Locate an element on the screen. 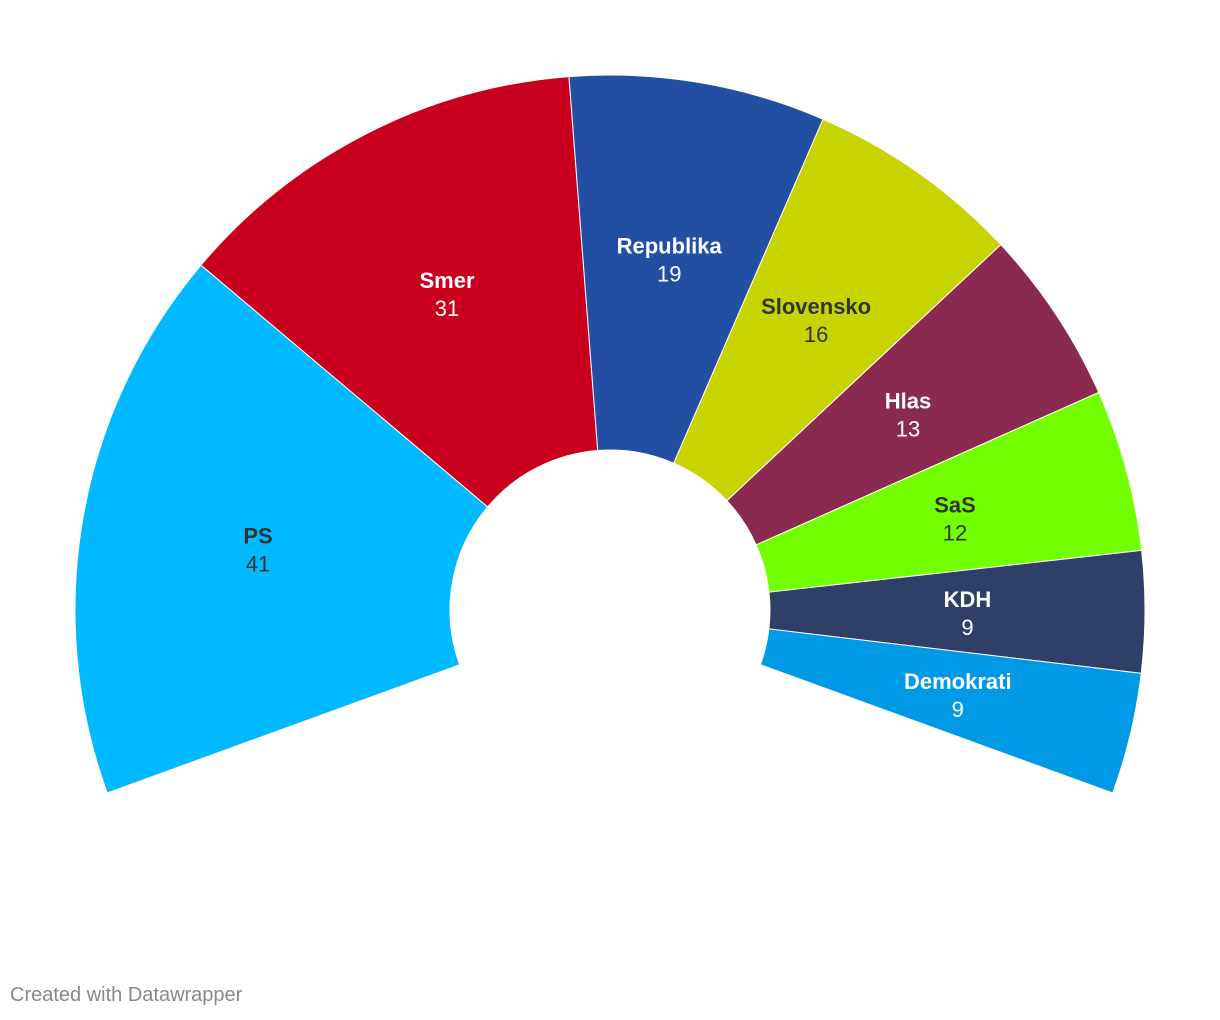 This screenshot has width=1220, height=1020. label-hlas: Hlas is located at coordinates (908, 401).